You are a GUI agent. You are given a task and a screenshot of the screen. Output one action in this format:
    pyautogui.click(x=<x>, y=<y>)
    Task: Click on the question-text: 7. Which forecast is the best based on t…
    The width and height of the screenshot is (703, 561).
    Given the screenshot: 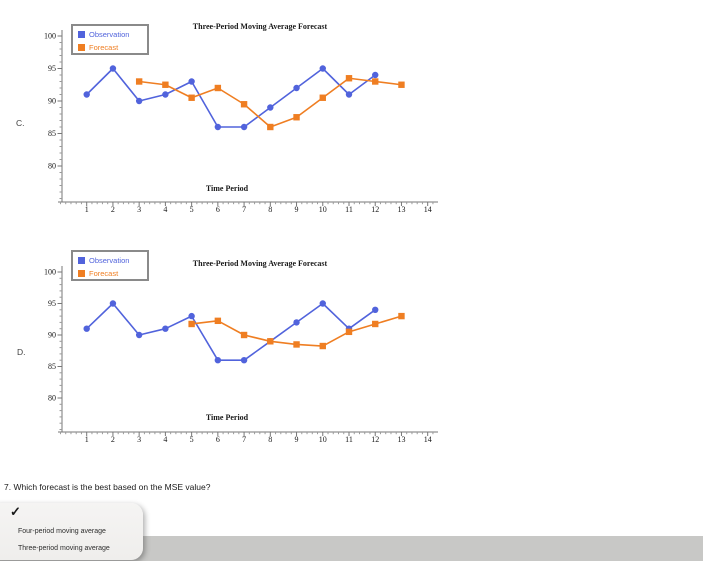 What is the action you would take?
    pyautogui.click(x=107, y=487)
    